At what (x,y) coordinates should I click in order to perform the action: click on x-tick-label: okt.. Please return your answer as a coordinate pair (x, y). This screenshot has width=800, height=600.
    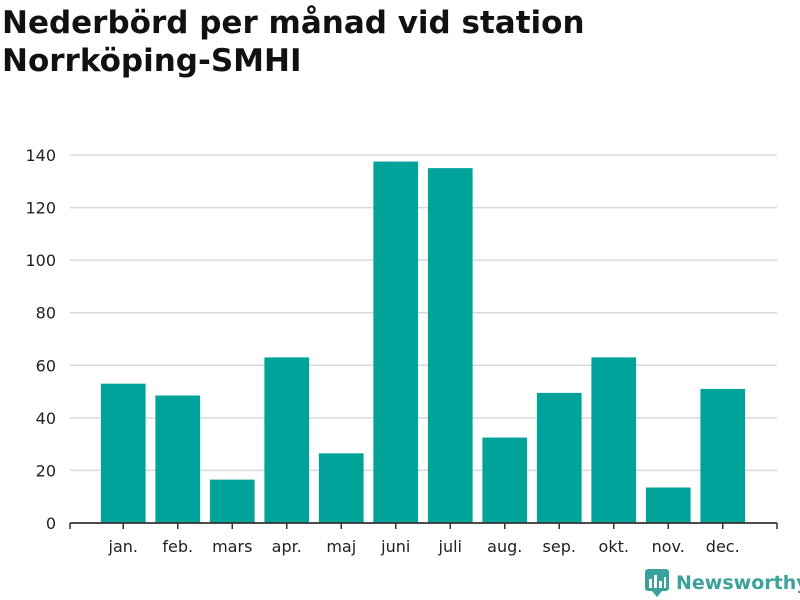
    Looking at the image, I should click on (614, 546).